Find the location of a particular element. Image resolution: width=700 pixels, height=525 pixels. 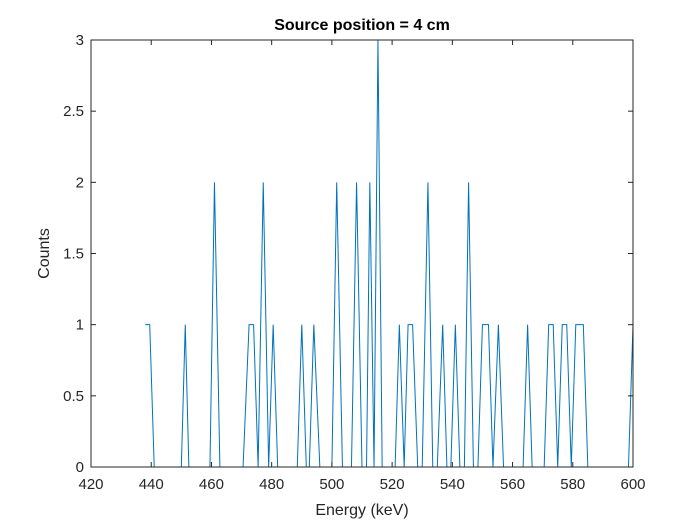

y-tick-label: 2 is located at coordinates (80, 182).